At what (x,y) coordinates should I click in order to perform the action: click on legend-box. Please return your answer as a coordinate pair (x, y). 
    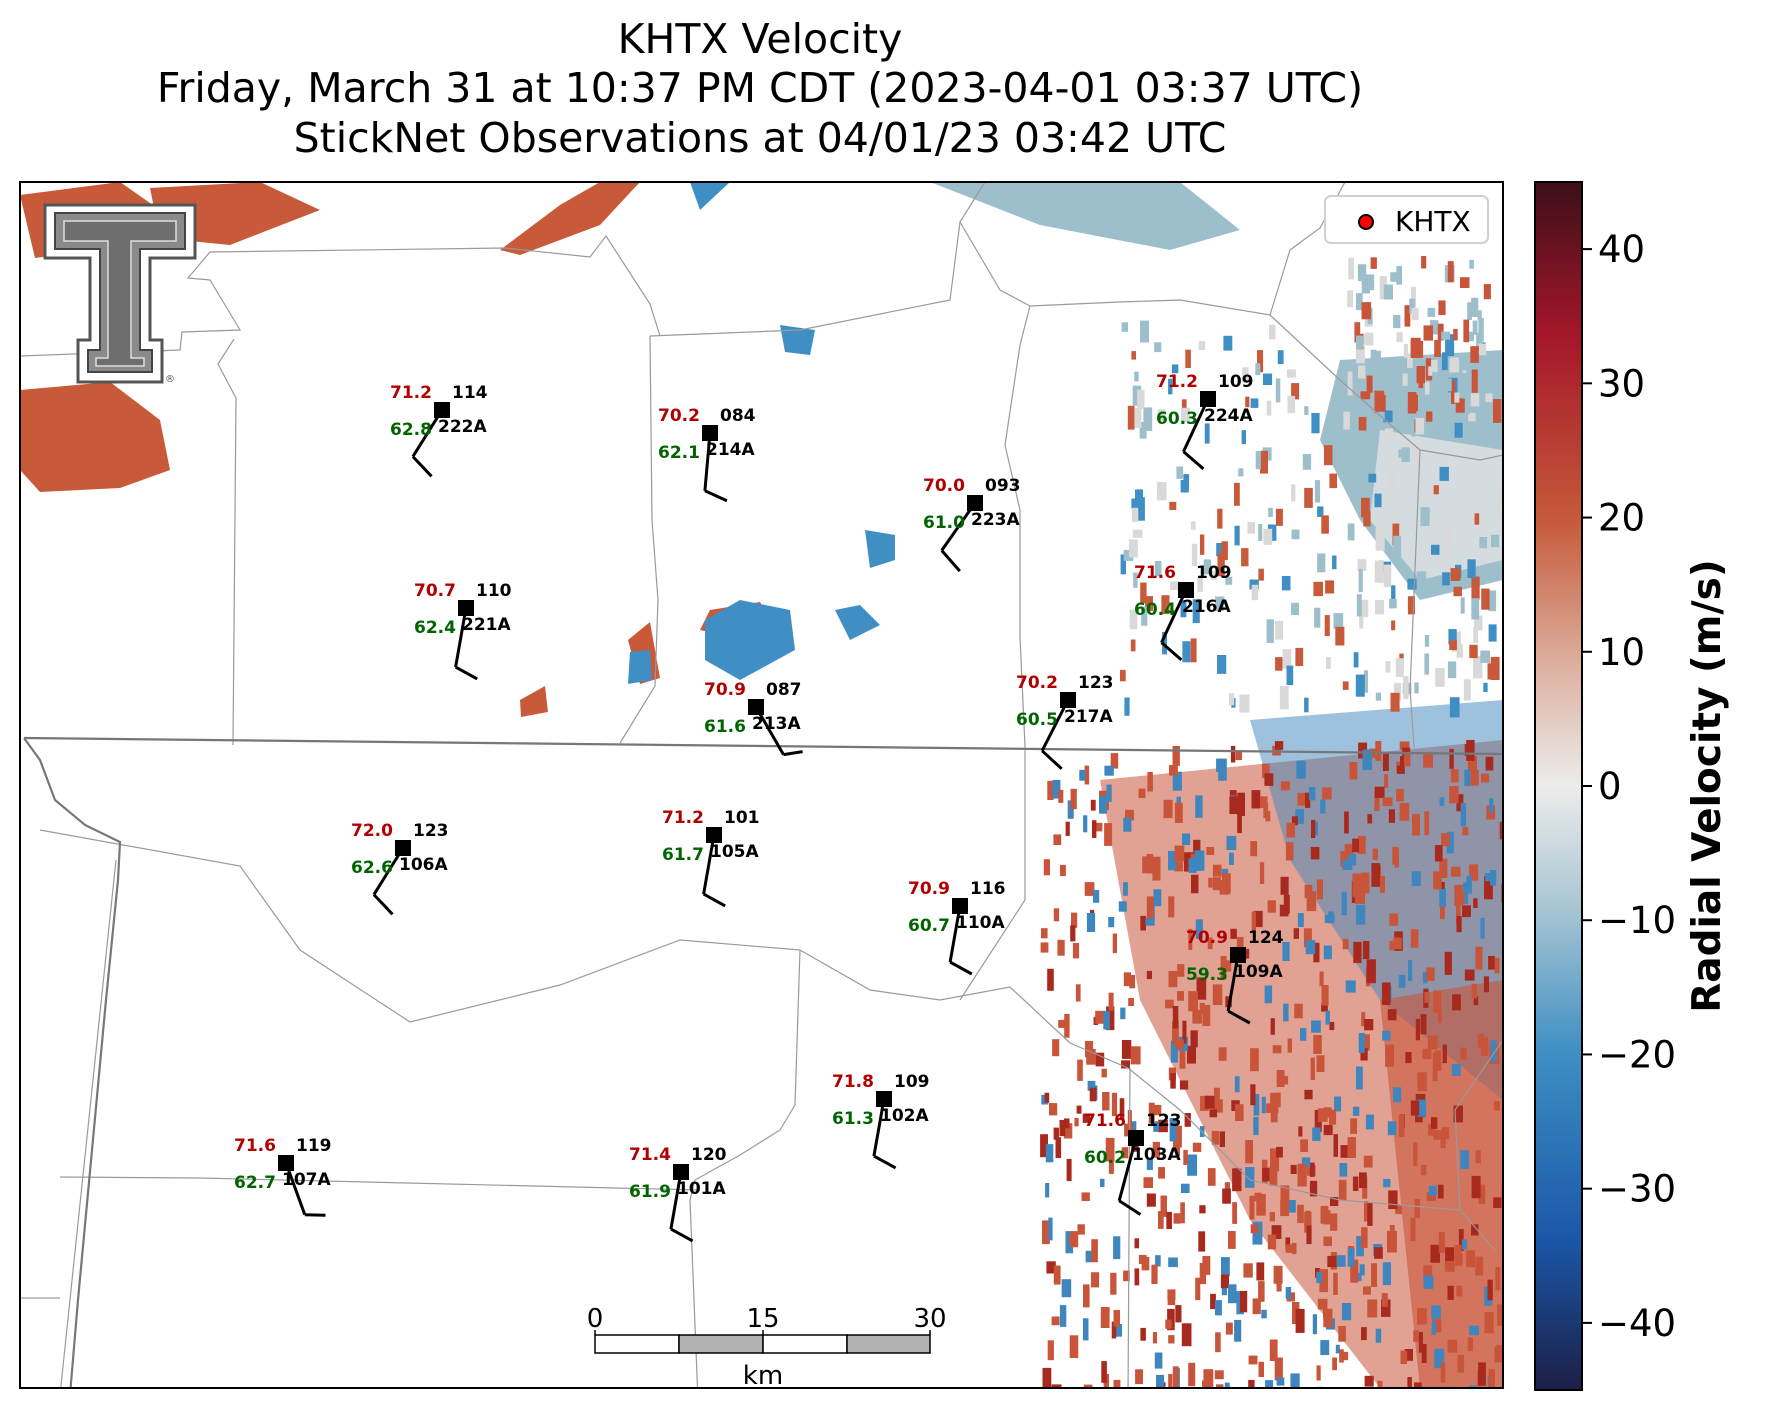
    Looking at the image, I should click on (1406, 219).